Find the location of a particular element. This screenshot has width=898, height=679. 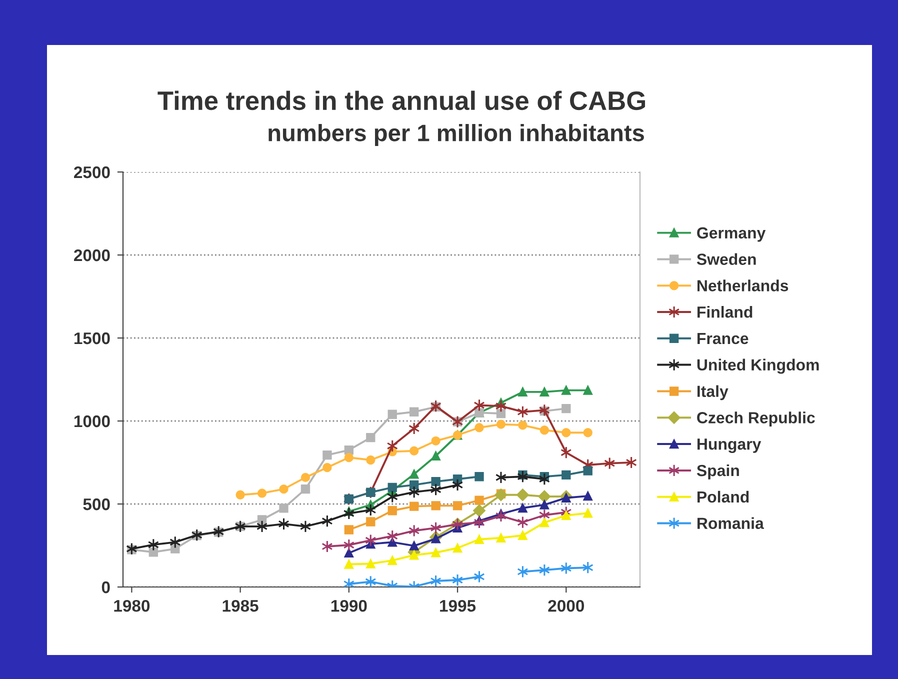

x-tick-label: 1995 is located at coordinates (458, 606).